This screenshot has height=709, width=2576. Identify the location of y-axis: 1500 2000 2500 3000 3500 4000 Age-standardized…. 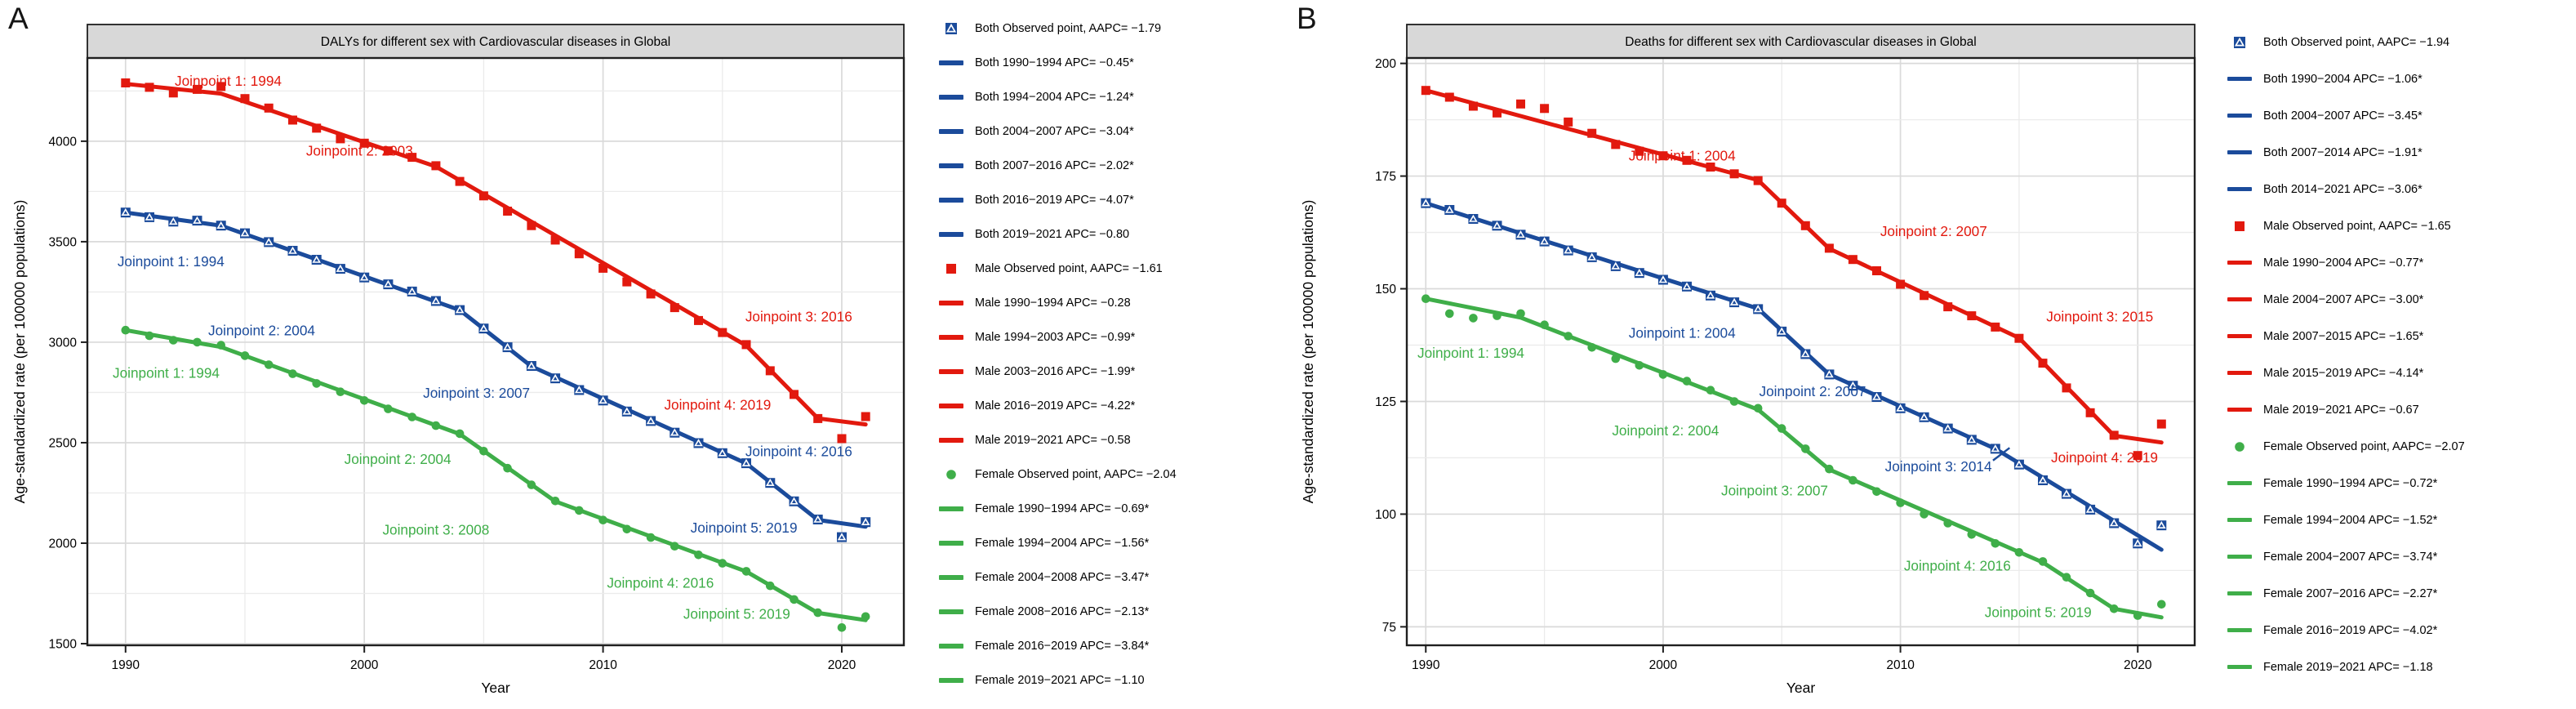
(49, 394).